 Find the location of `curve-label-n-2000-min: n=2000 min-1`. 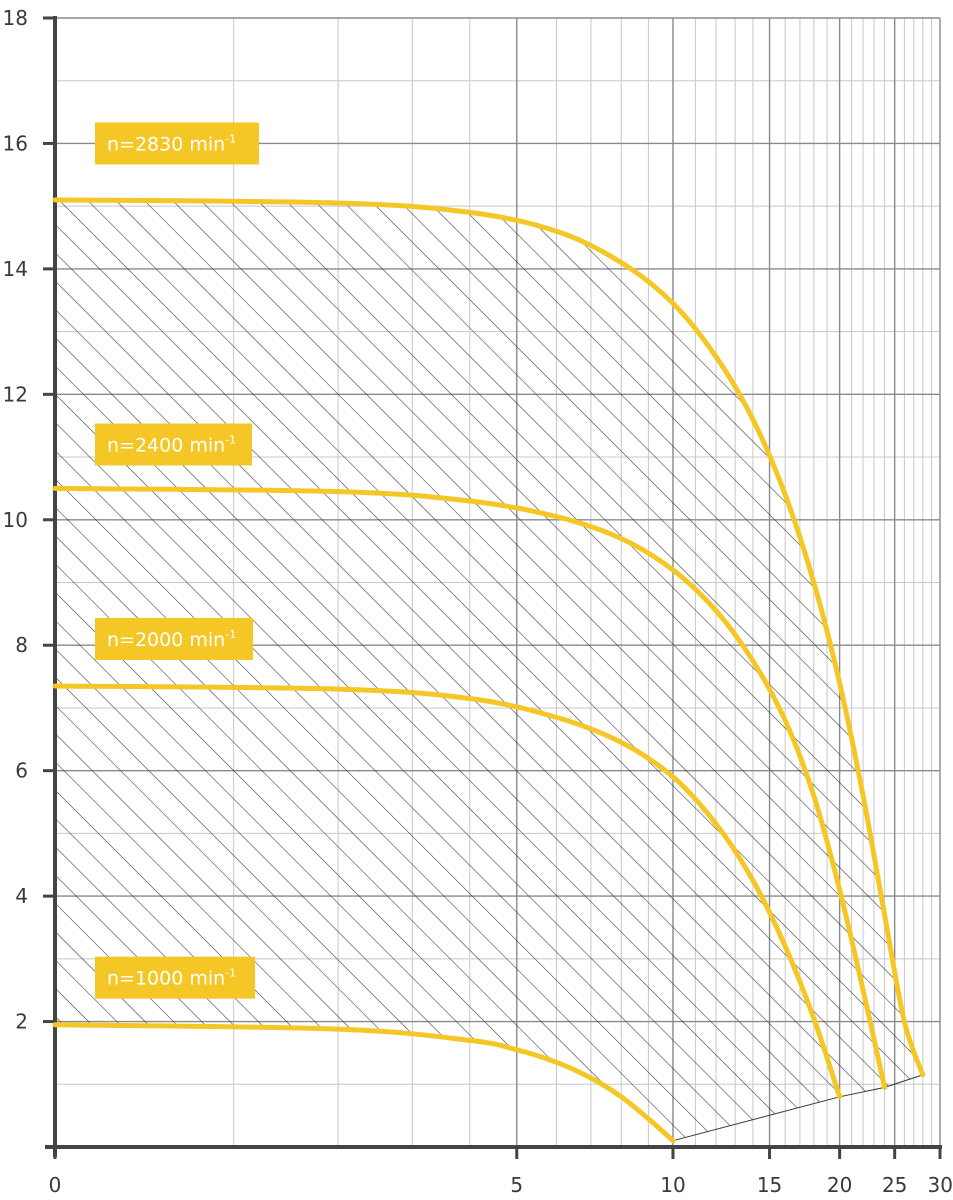

curve-label-n-2000-min: n=2000 min-1 is located at coordinates (174, 638).